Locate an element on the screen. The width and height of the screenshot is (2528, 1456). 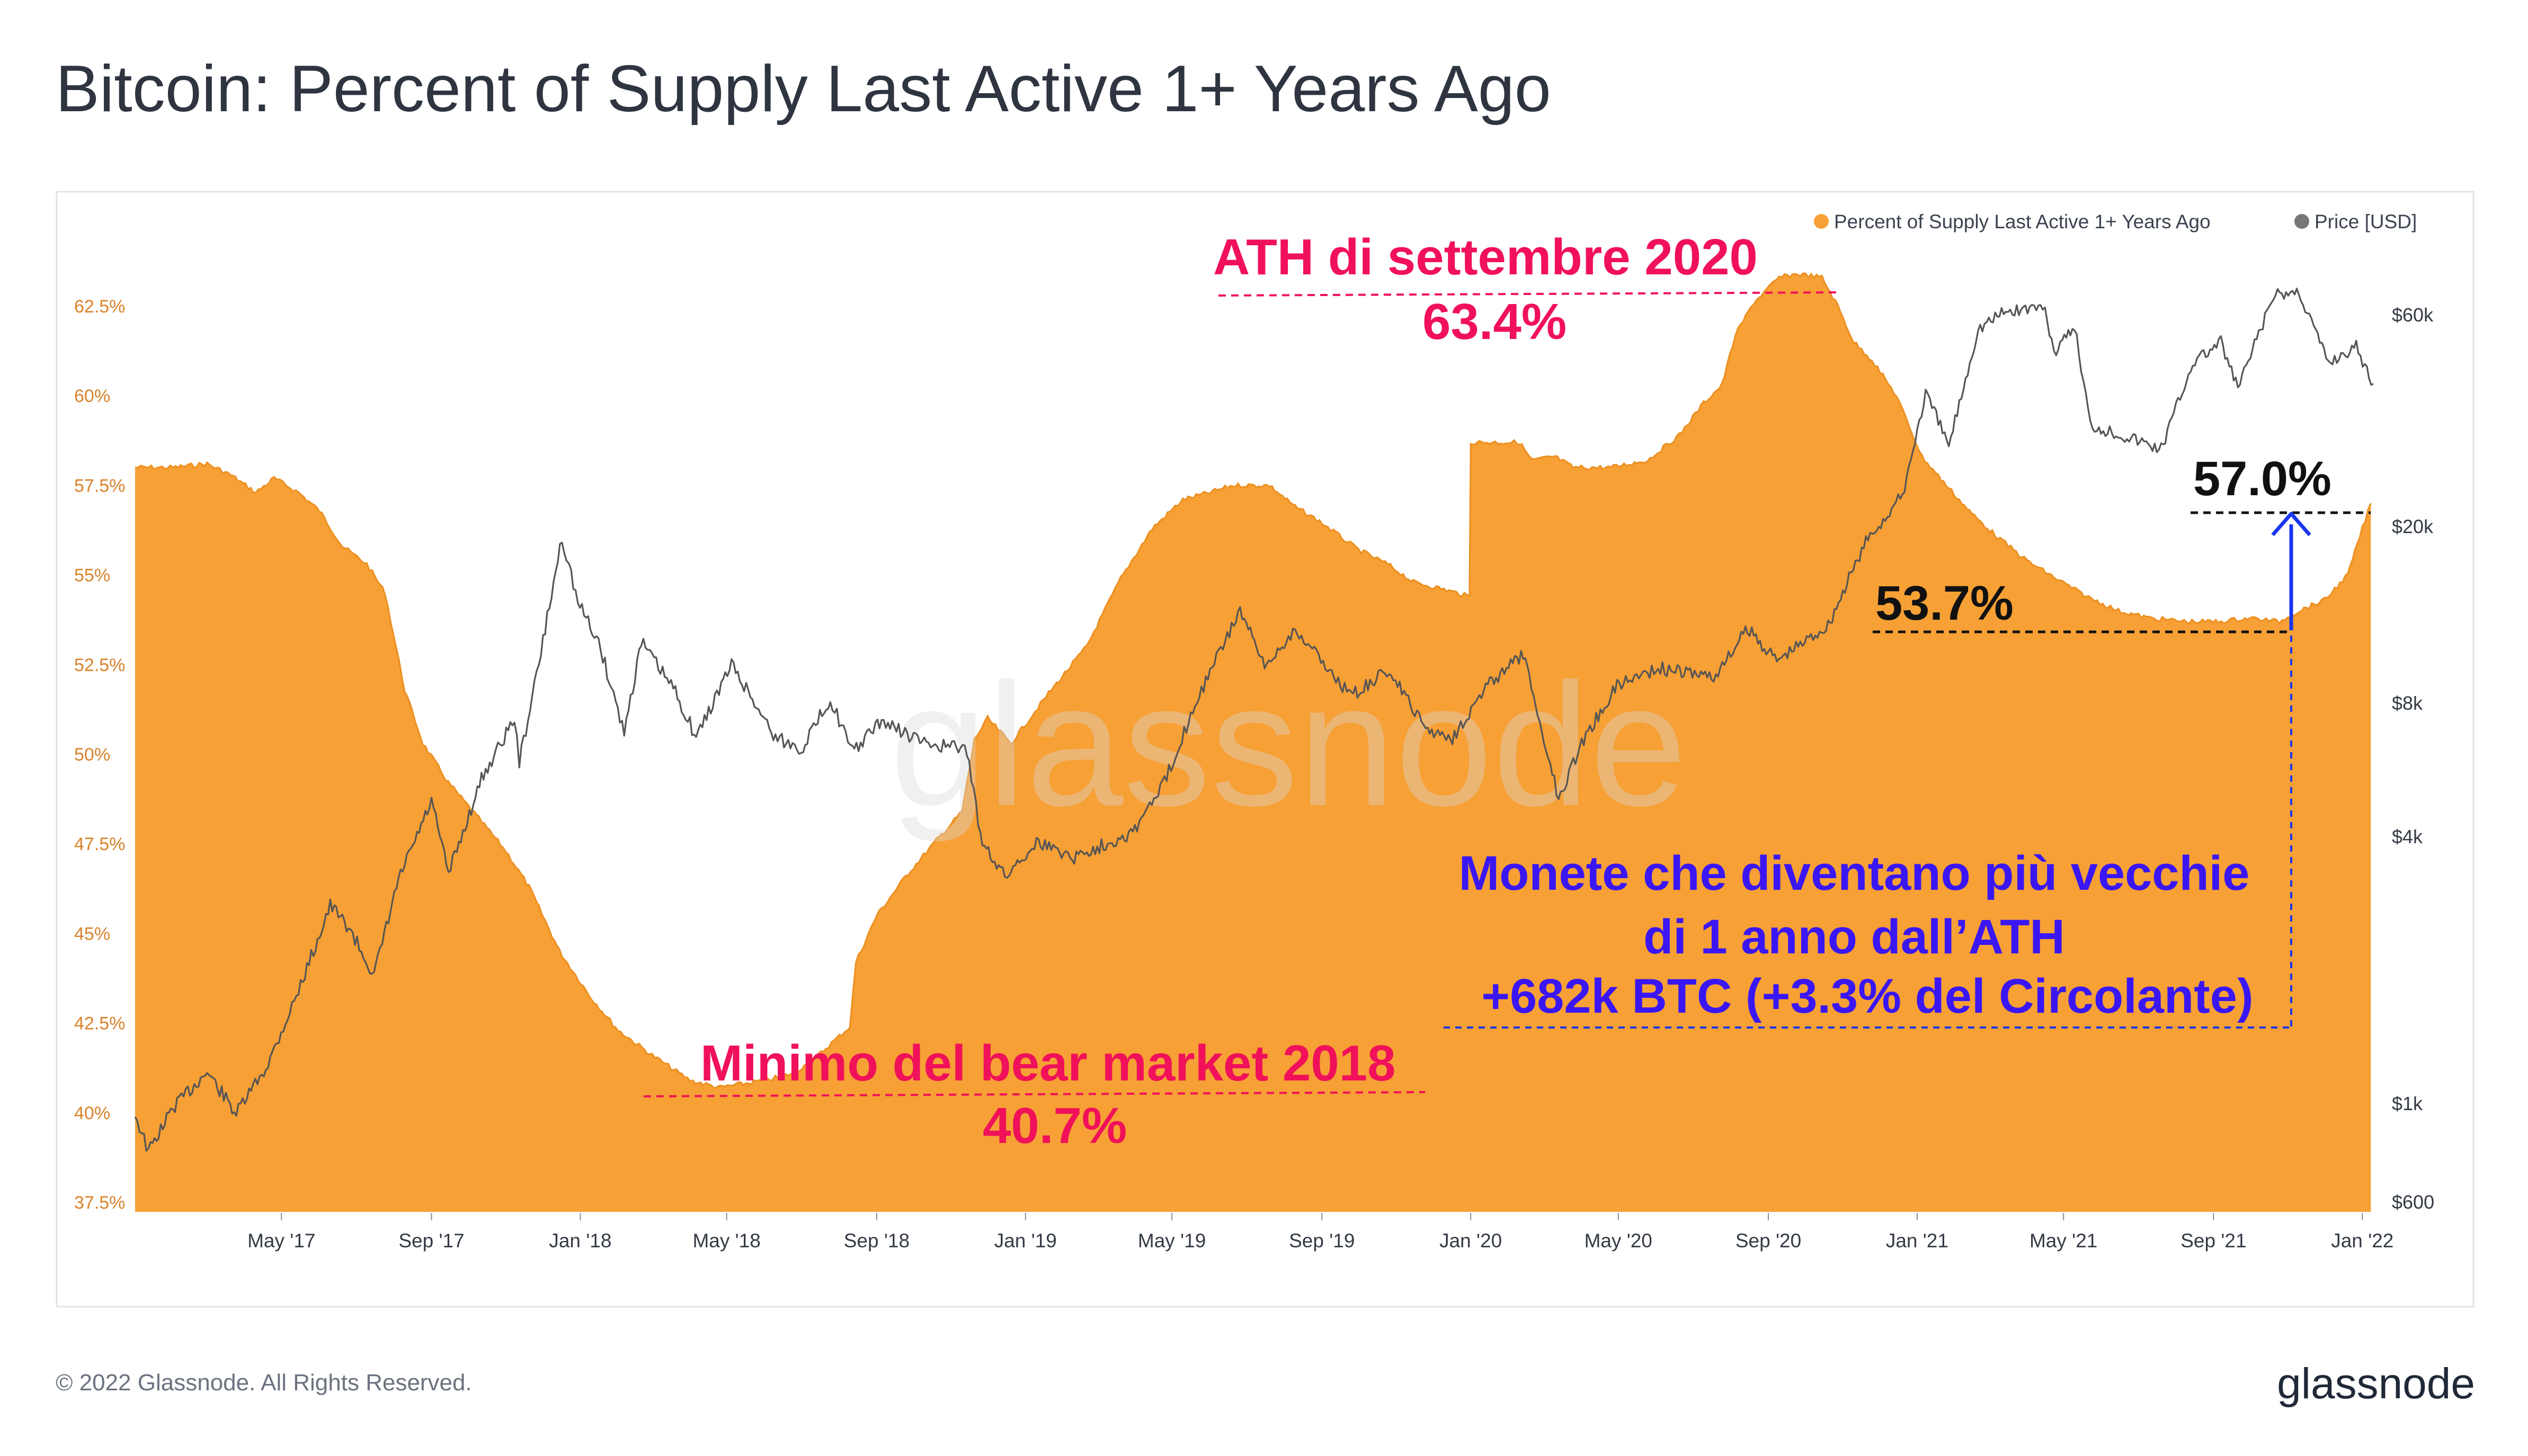
x-tick-label: Sep '20 is located at coordinates (1768, 1241).